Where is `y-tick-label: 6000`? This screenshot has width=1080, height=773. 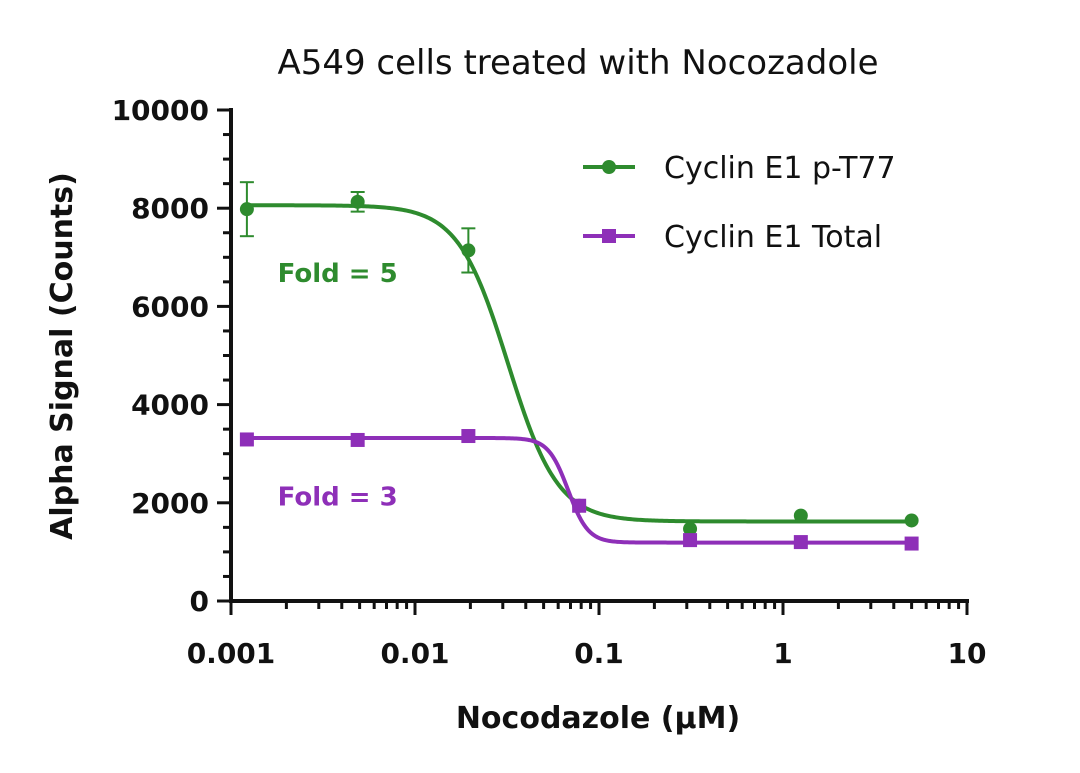
y-tick-label: 6000 is located at coordinates (170, 306).